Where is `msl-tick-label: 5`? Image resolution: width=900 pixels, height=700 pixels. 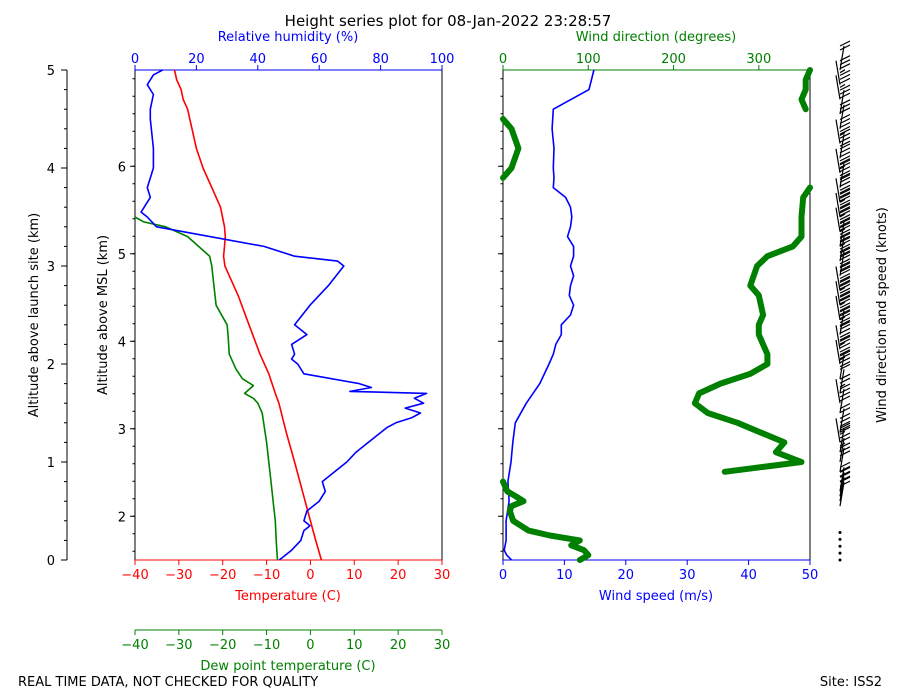
msl-tick-label: 5 is located at coordinates (122, 255).